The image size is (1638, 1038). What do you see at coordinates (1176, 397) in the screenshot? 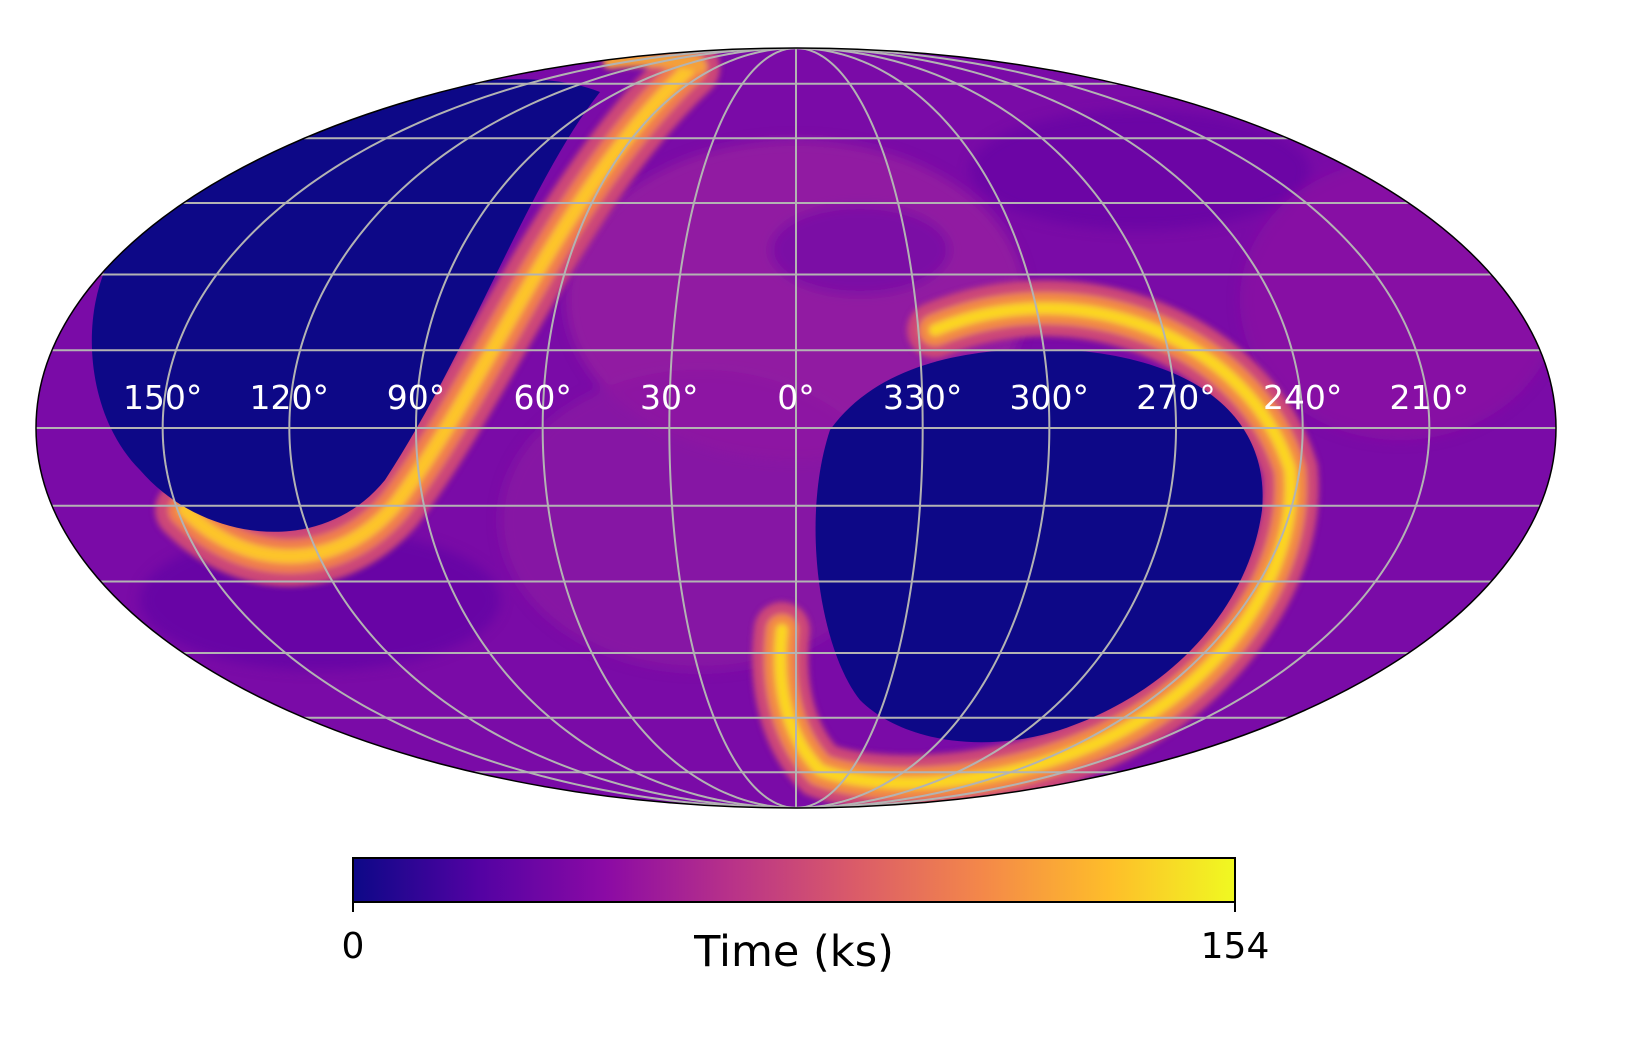
I see `longitude-label: 270°` at bounding box center [1176, 397].